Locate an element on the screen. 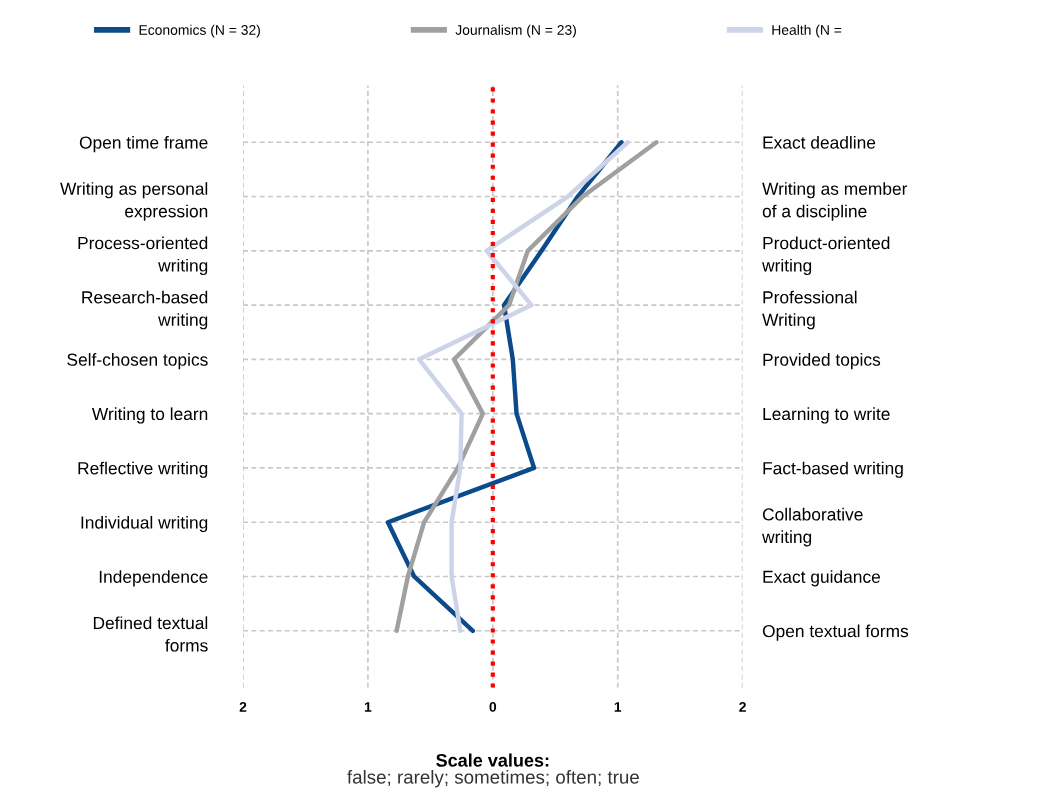 The image size is (1043, 812). y2-tick-label: Product-oriented writing is located at coordinates (826, 256).